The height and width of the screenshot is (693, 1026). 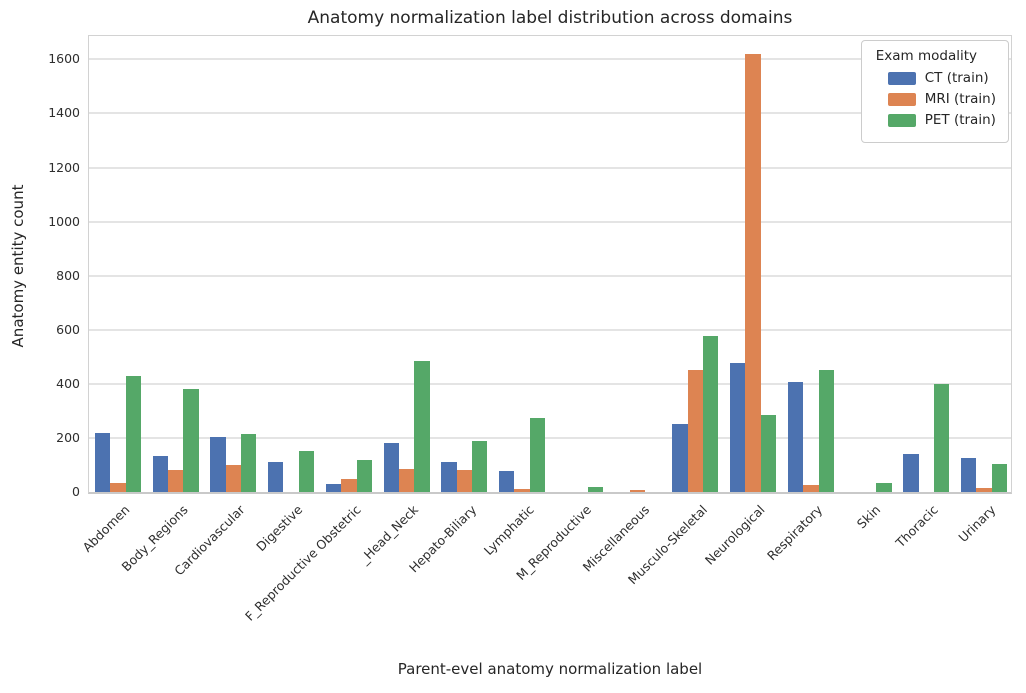 What do you see at coordinates (64, 167) in the screenshot?
I see `y-tick-label: 1200` at bounding box center [64, 167].